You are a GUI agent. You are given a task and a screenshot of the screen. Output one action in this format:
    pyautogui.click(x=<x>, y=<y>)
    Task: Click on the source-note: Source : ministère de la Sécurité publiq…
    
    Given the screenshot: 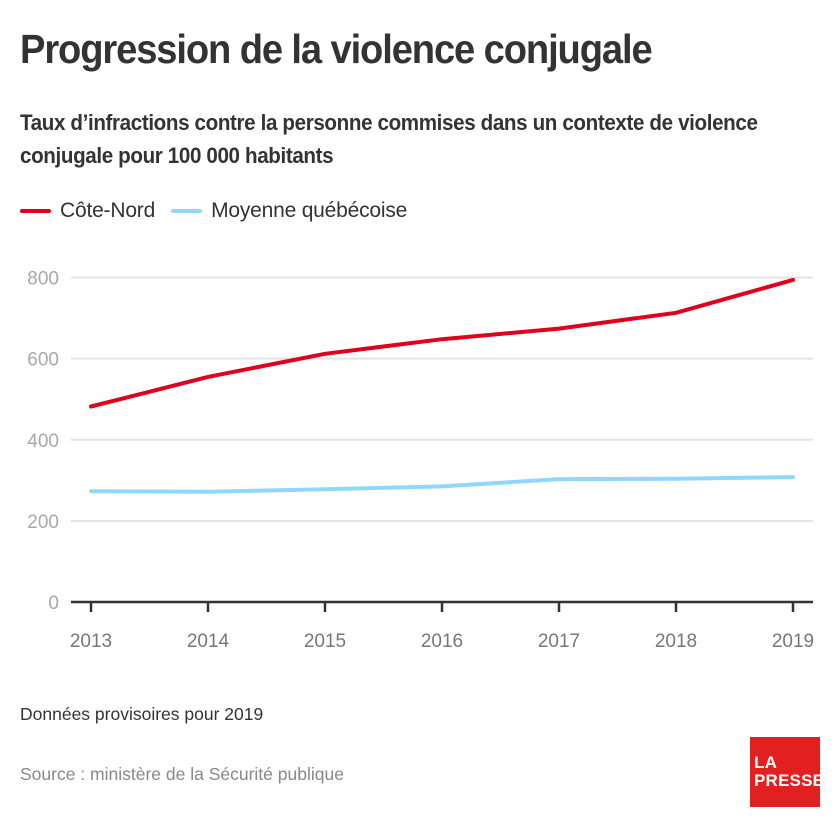 What is the action you would take?
    pyautogui.click(x=182, y=774)
    